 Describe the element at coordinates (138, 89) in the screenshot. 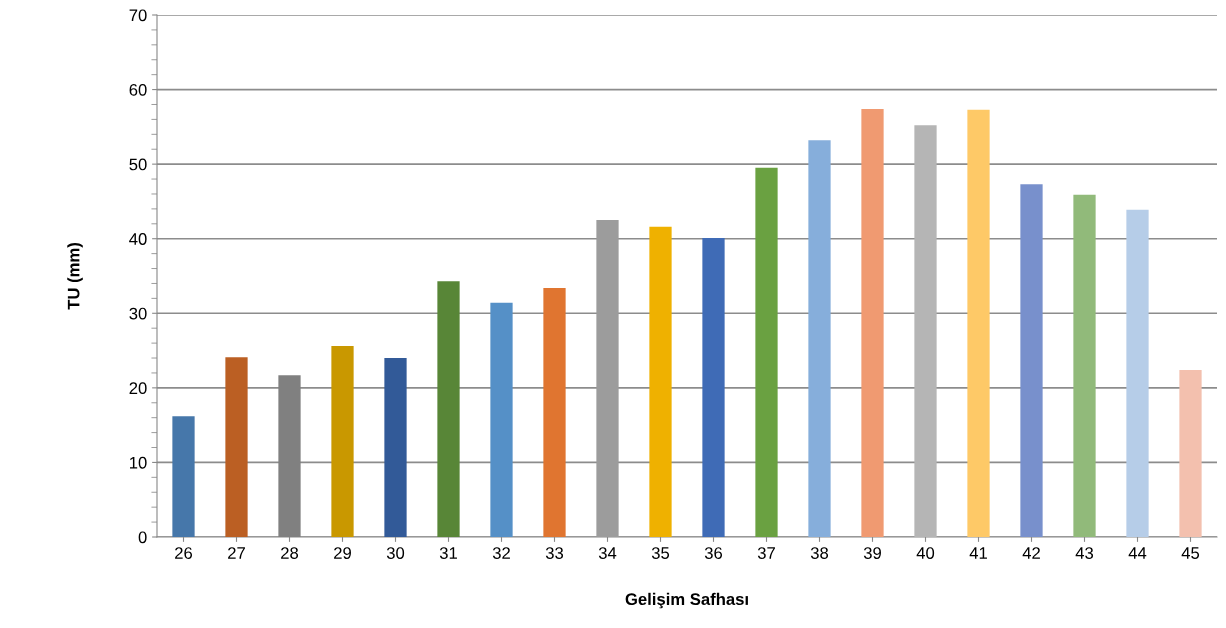

I see `y-tick-label: 60` at that location.